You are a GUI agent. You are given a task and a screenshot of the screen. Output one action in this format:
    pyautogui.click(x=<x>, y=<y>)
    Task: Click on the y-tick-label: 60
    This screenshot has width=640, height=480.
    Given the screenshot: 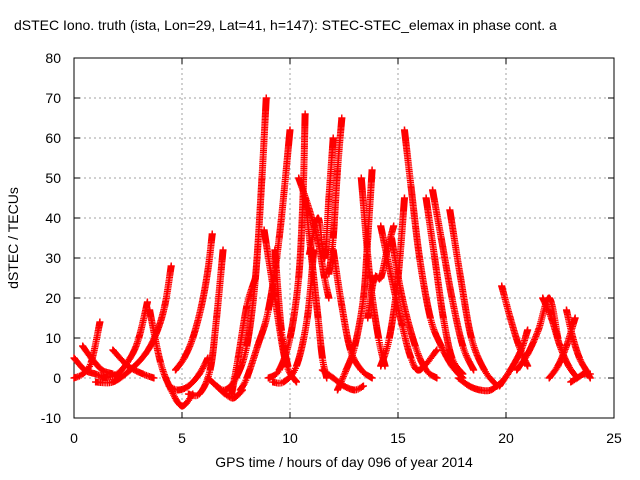 What is the action you would take?
    pyautogui.click(x=53, y=138)
    